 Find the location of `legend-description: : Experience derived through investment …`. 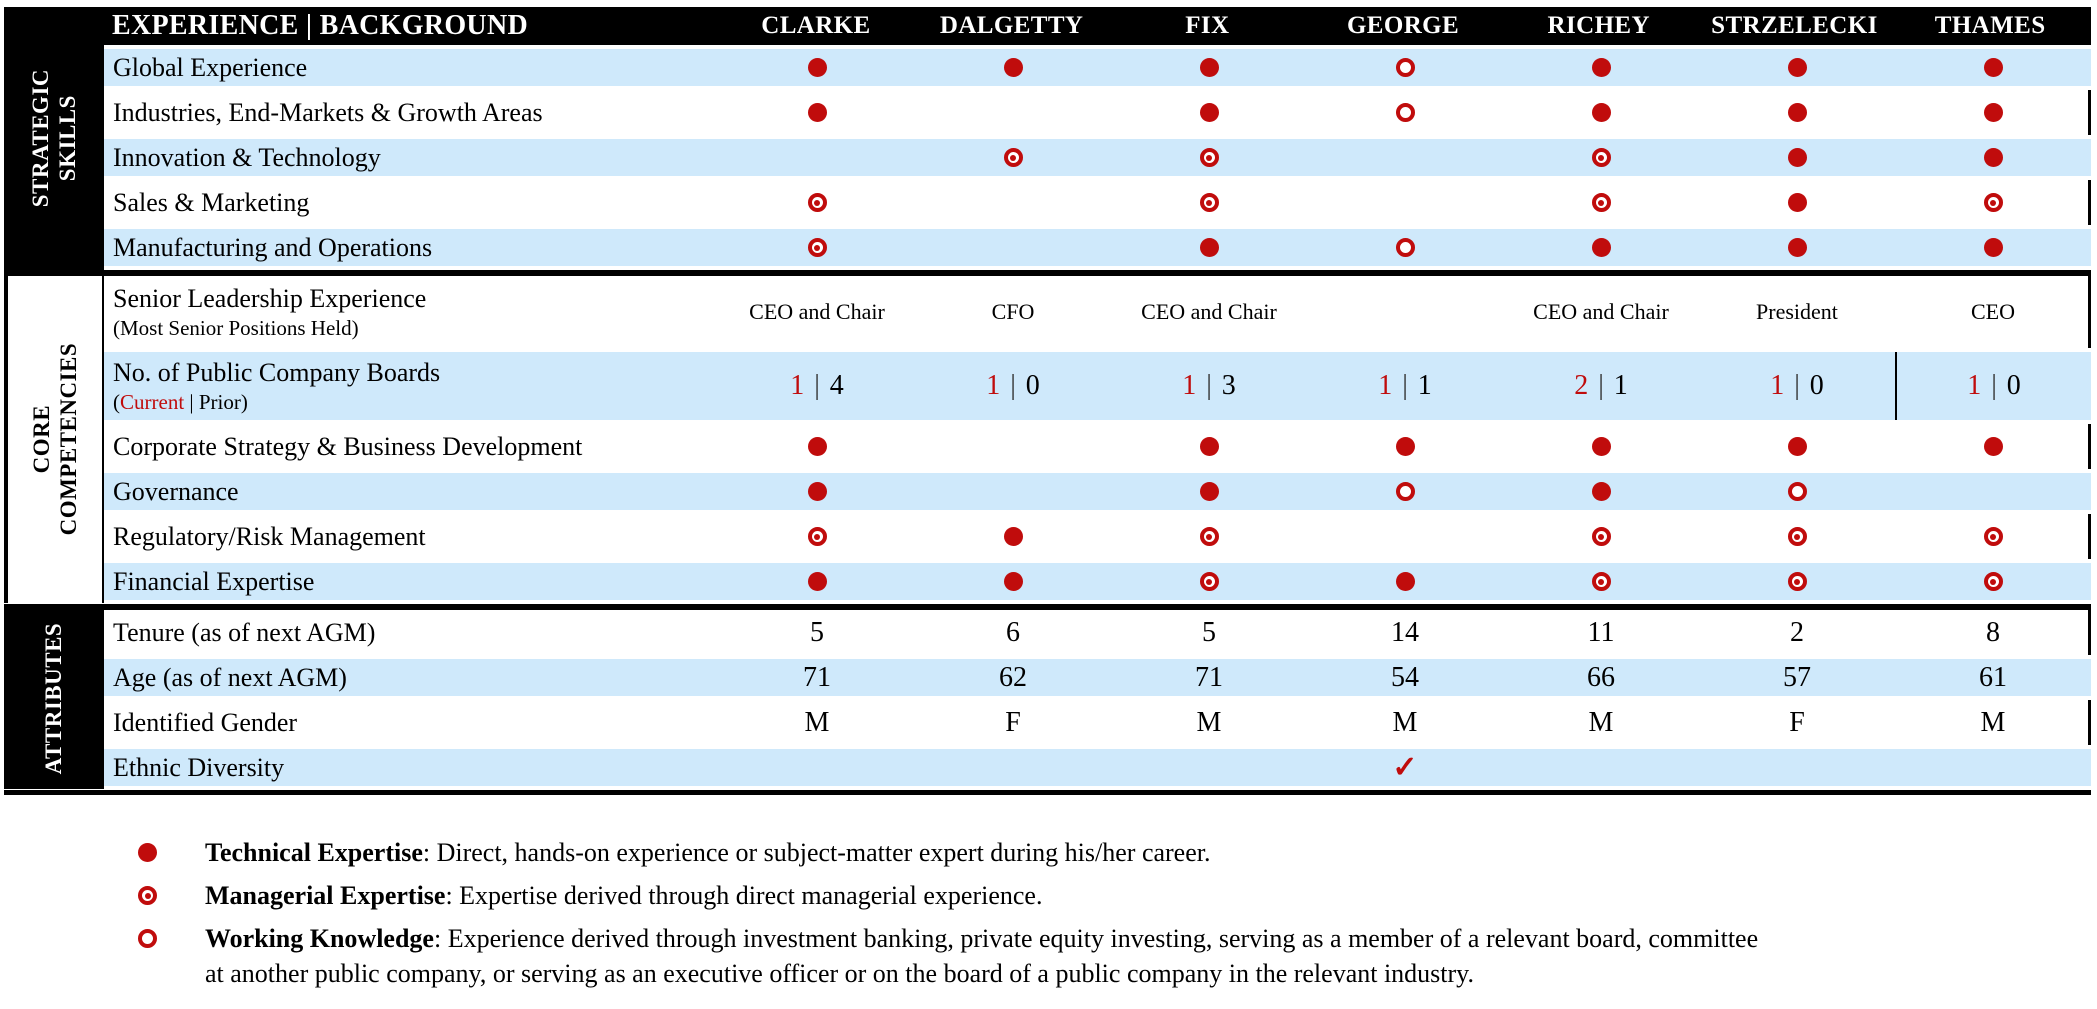

legend-description: : Experience derived through investment … is located at coordinates (1096, 938).